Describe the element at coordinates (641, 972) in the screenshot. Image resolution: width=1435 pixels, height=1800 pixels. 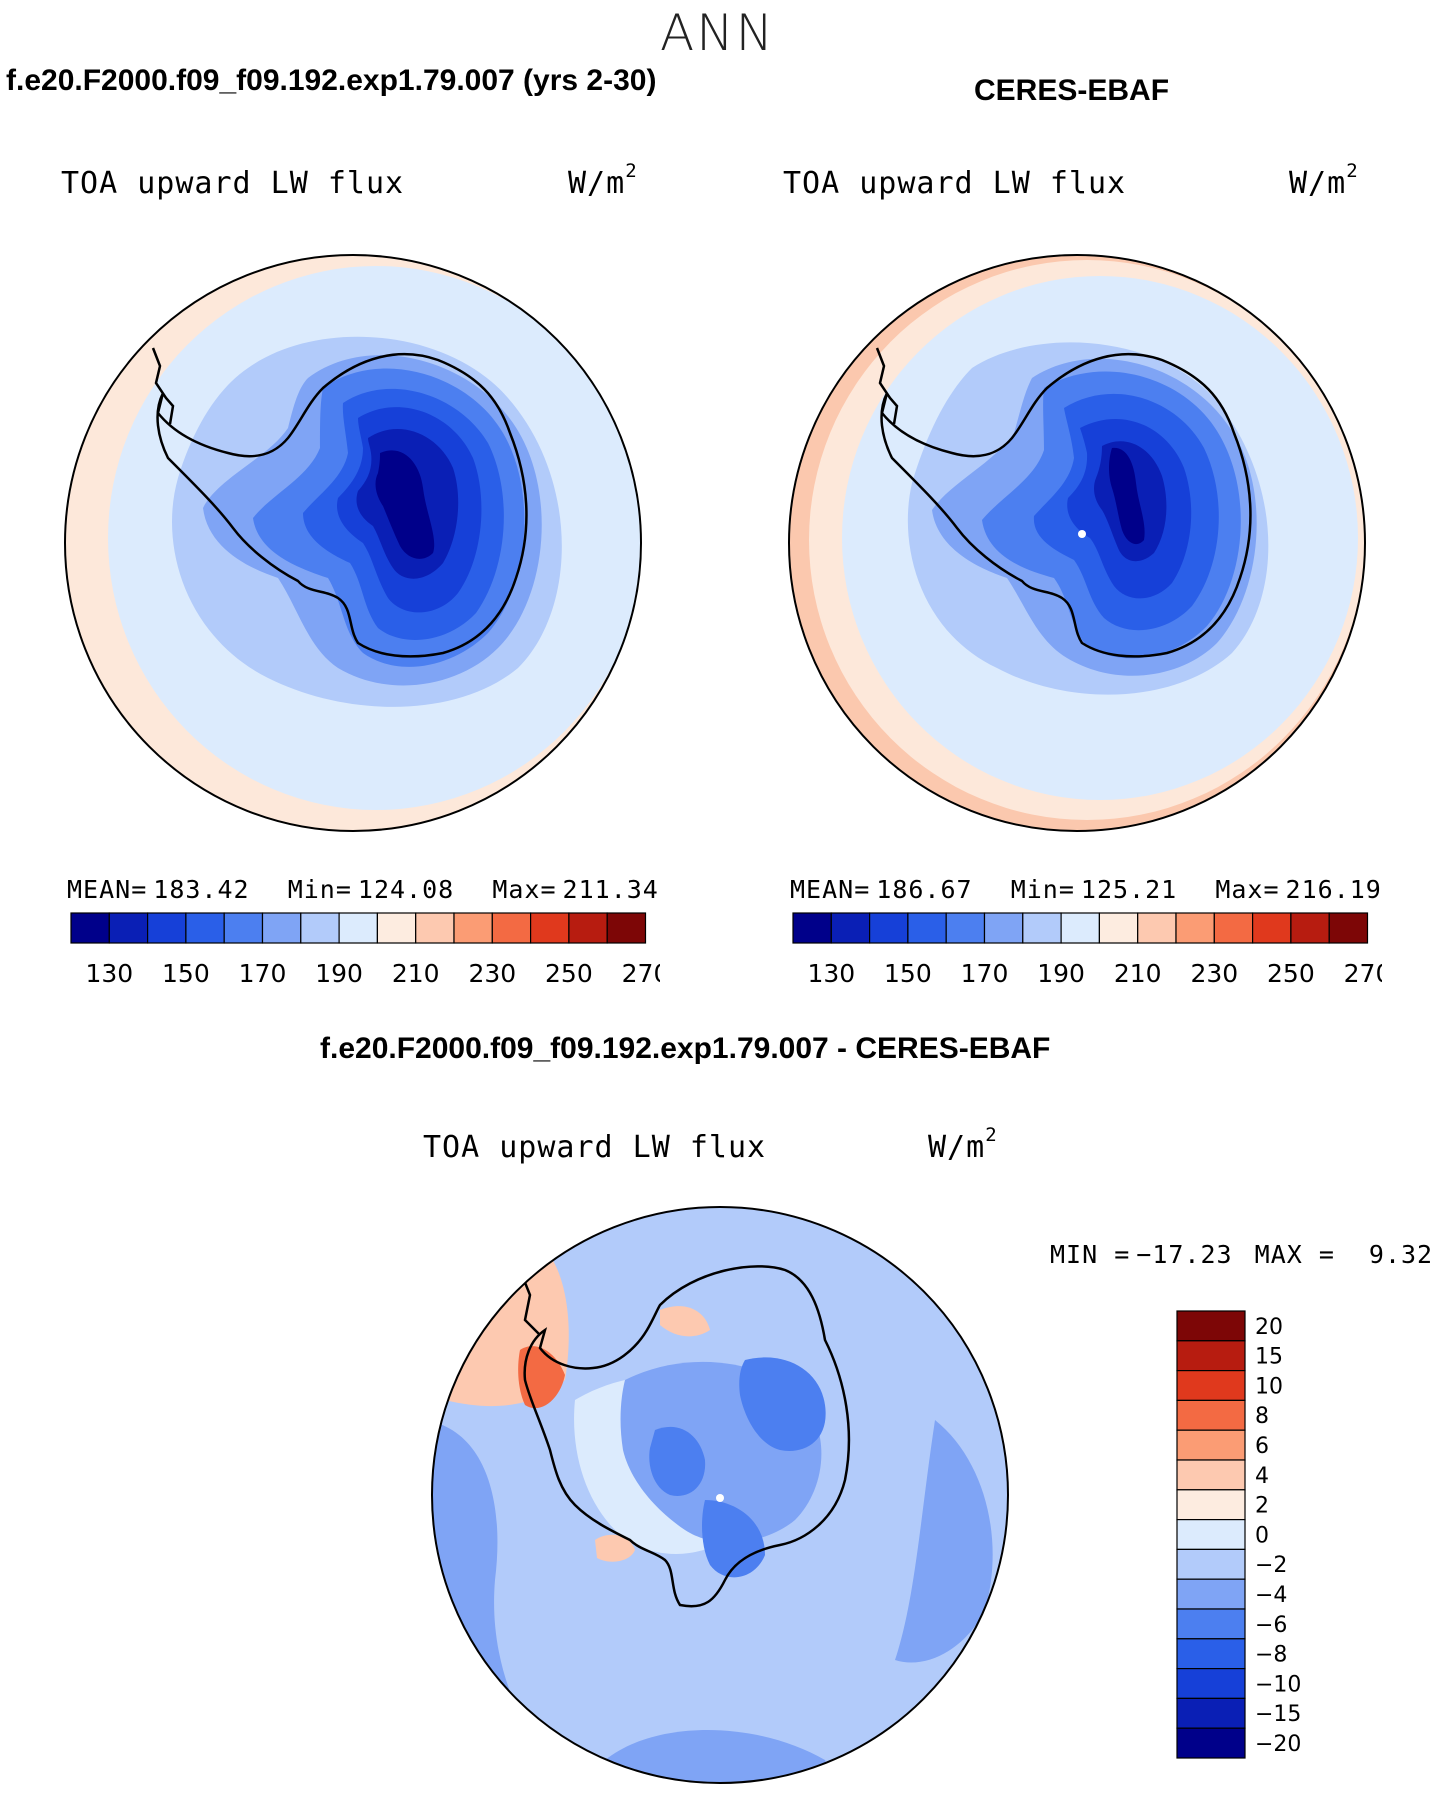
I see `colorbar-tick-label: 270` at that location.